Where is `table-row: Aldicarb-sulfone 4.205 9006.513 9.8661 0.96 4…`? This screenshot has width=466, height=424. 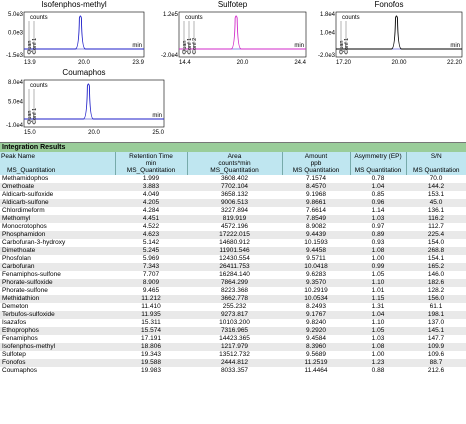
table-row: Aldicarb-sulfone 4.205 9006.513 9.8661 0.96 4… is located at coordinates (233, 203).